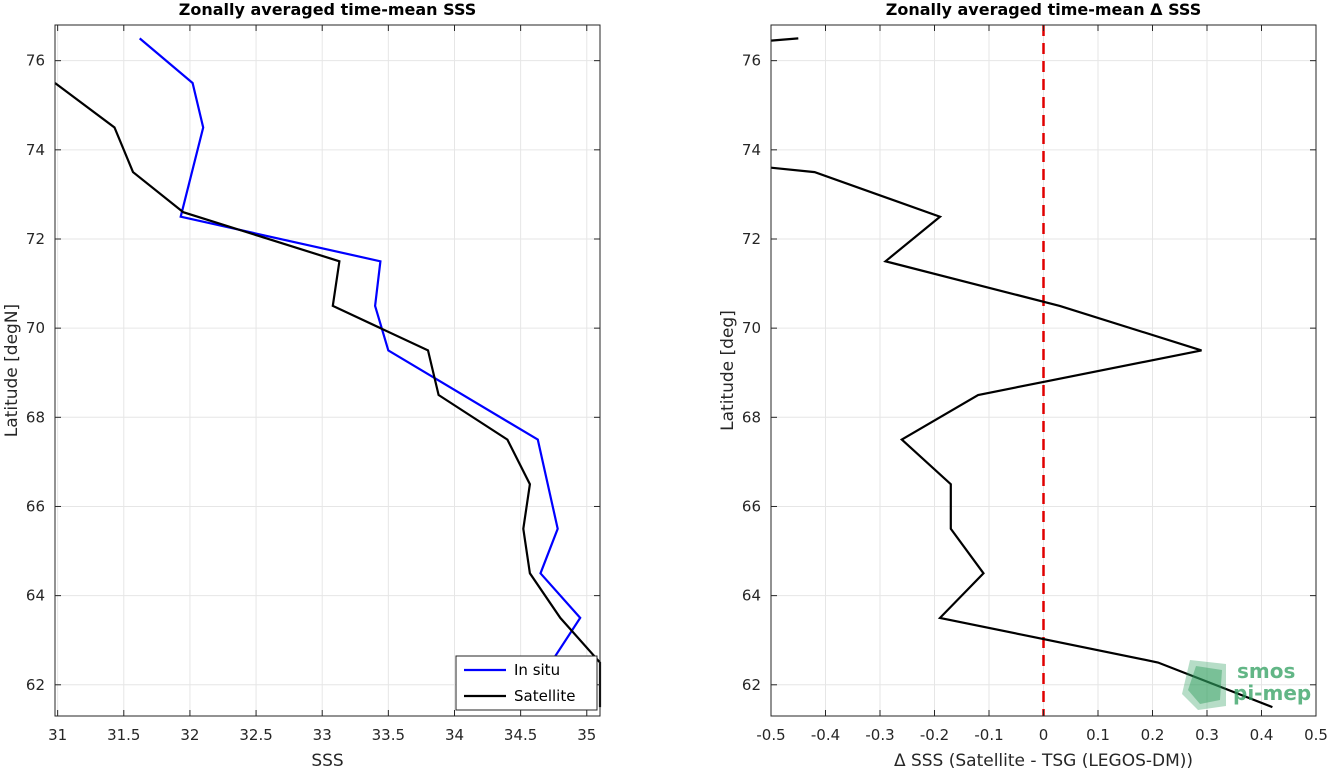  Describe the element at coordinates (388, 735) in the screenshot. I see `left-xtick-label: 33.5` at that location.